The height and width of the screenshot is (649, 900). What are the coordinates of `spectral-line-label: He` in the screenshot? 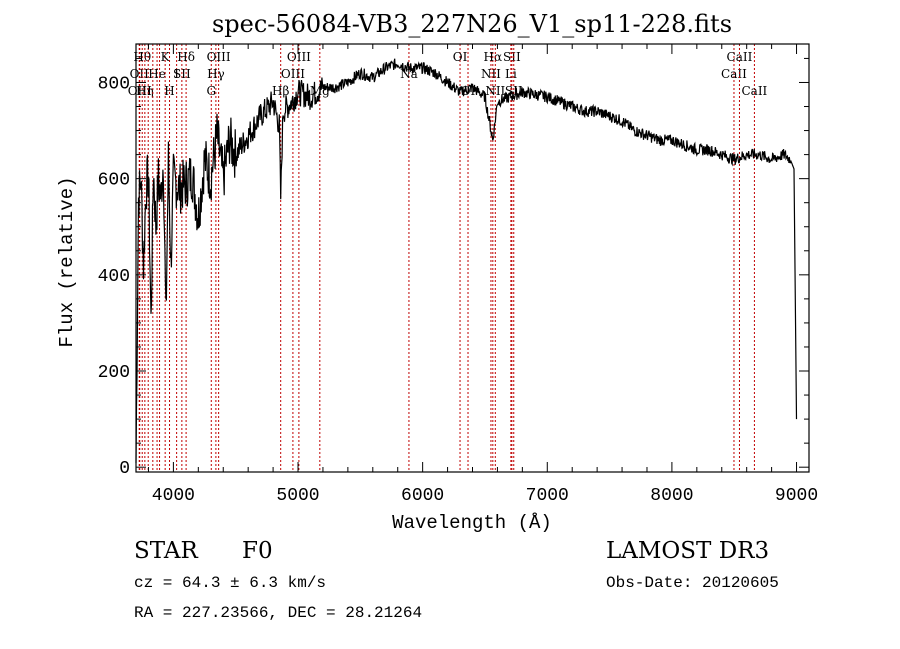 It's located at (157, 74).